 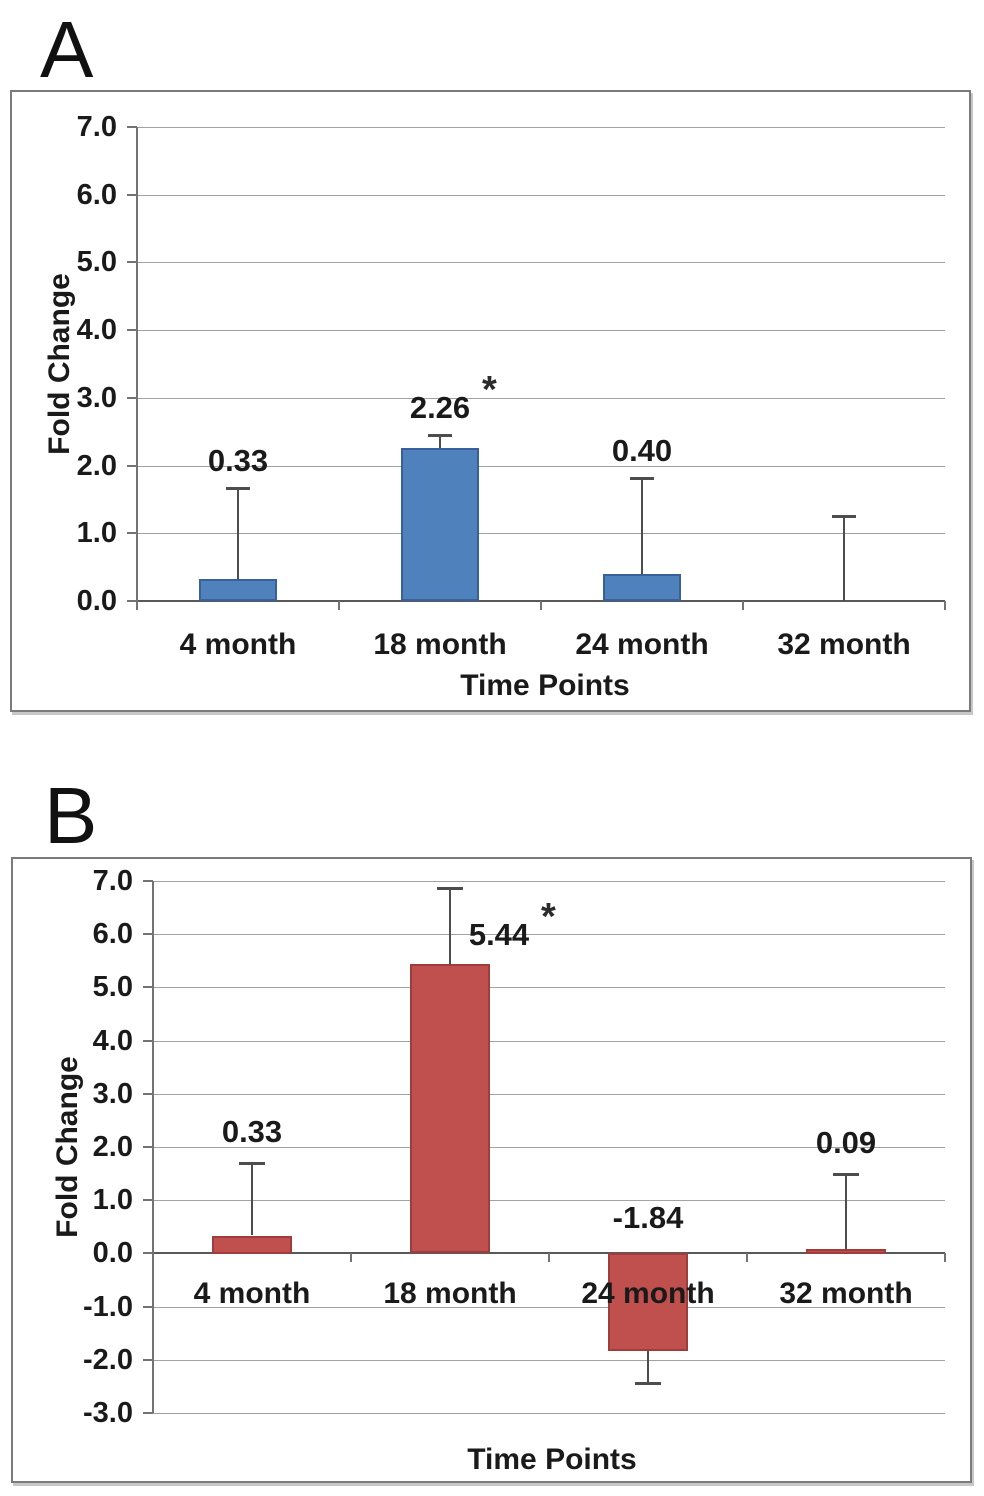 What do you see at coordinates (552, 1459) in the screenshot?
I see `x-axis-title: Time Points` at bounding box center [552, 1459].